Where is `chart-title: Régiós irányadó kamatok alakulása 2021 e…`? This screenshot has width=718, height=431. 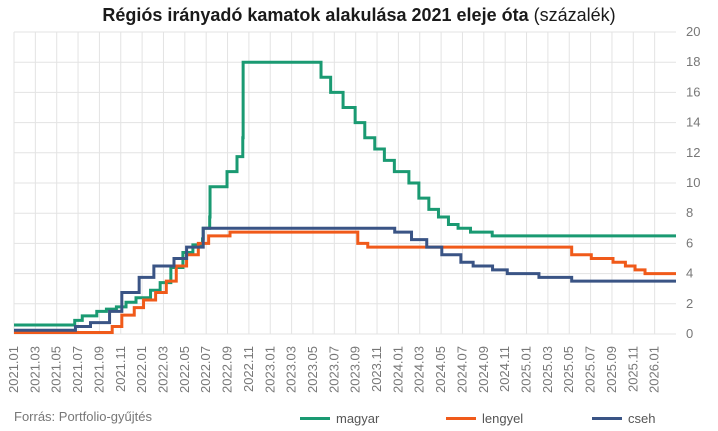
chart-title: Régiós irányadó kamatok alakulása 2021 e… is located at coordinates (315, 15).